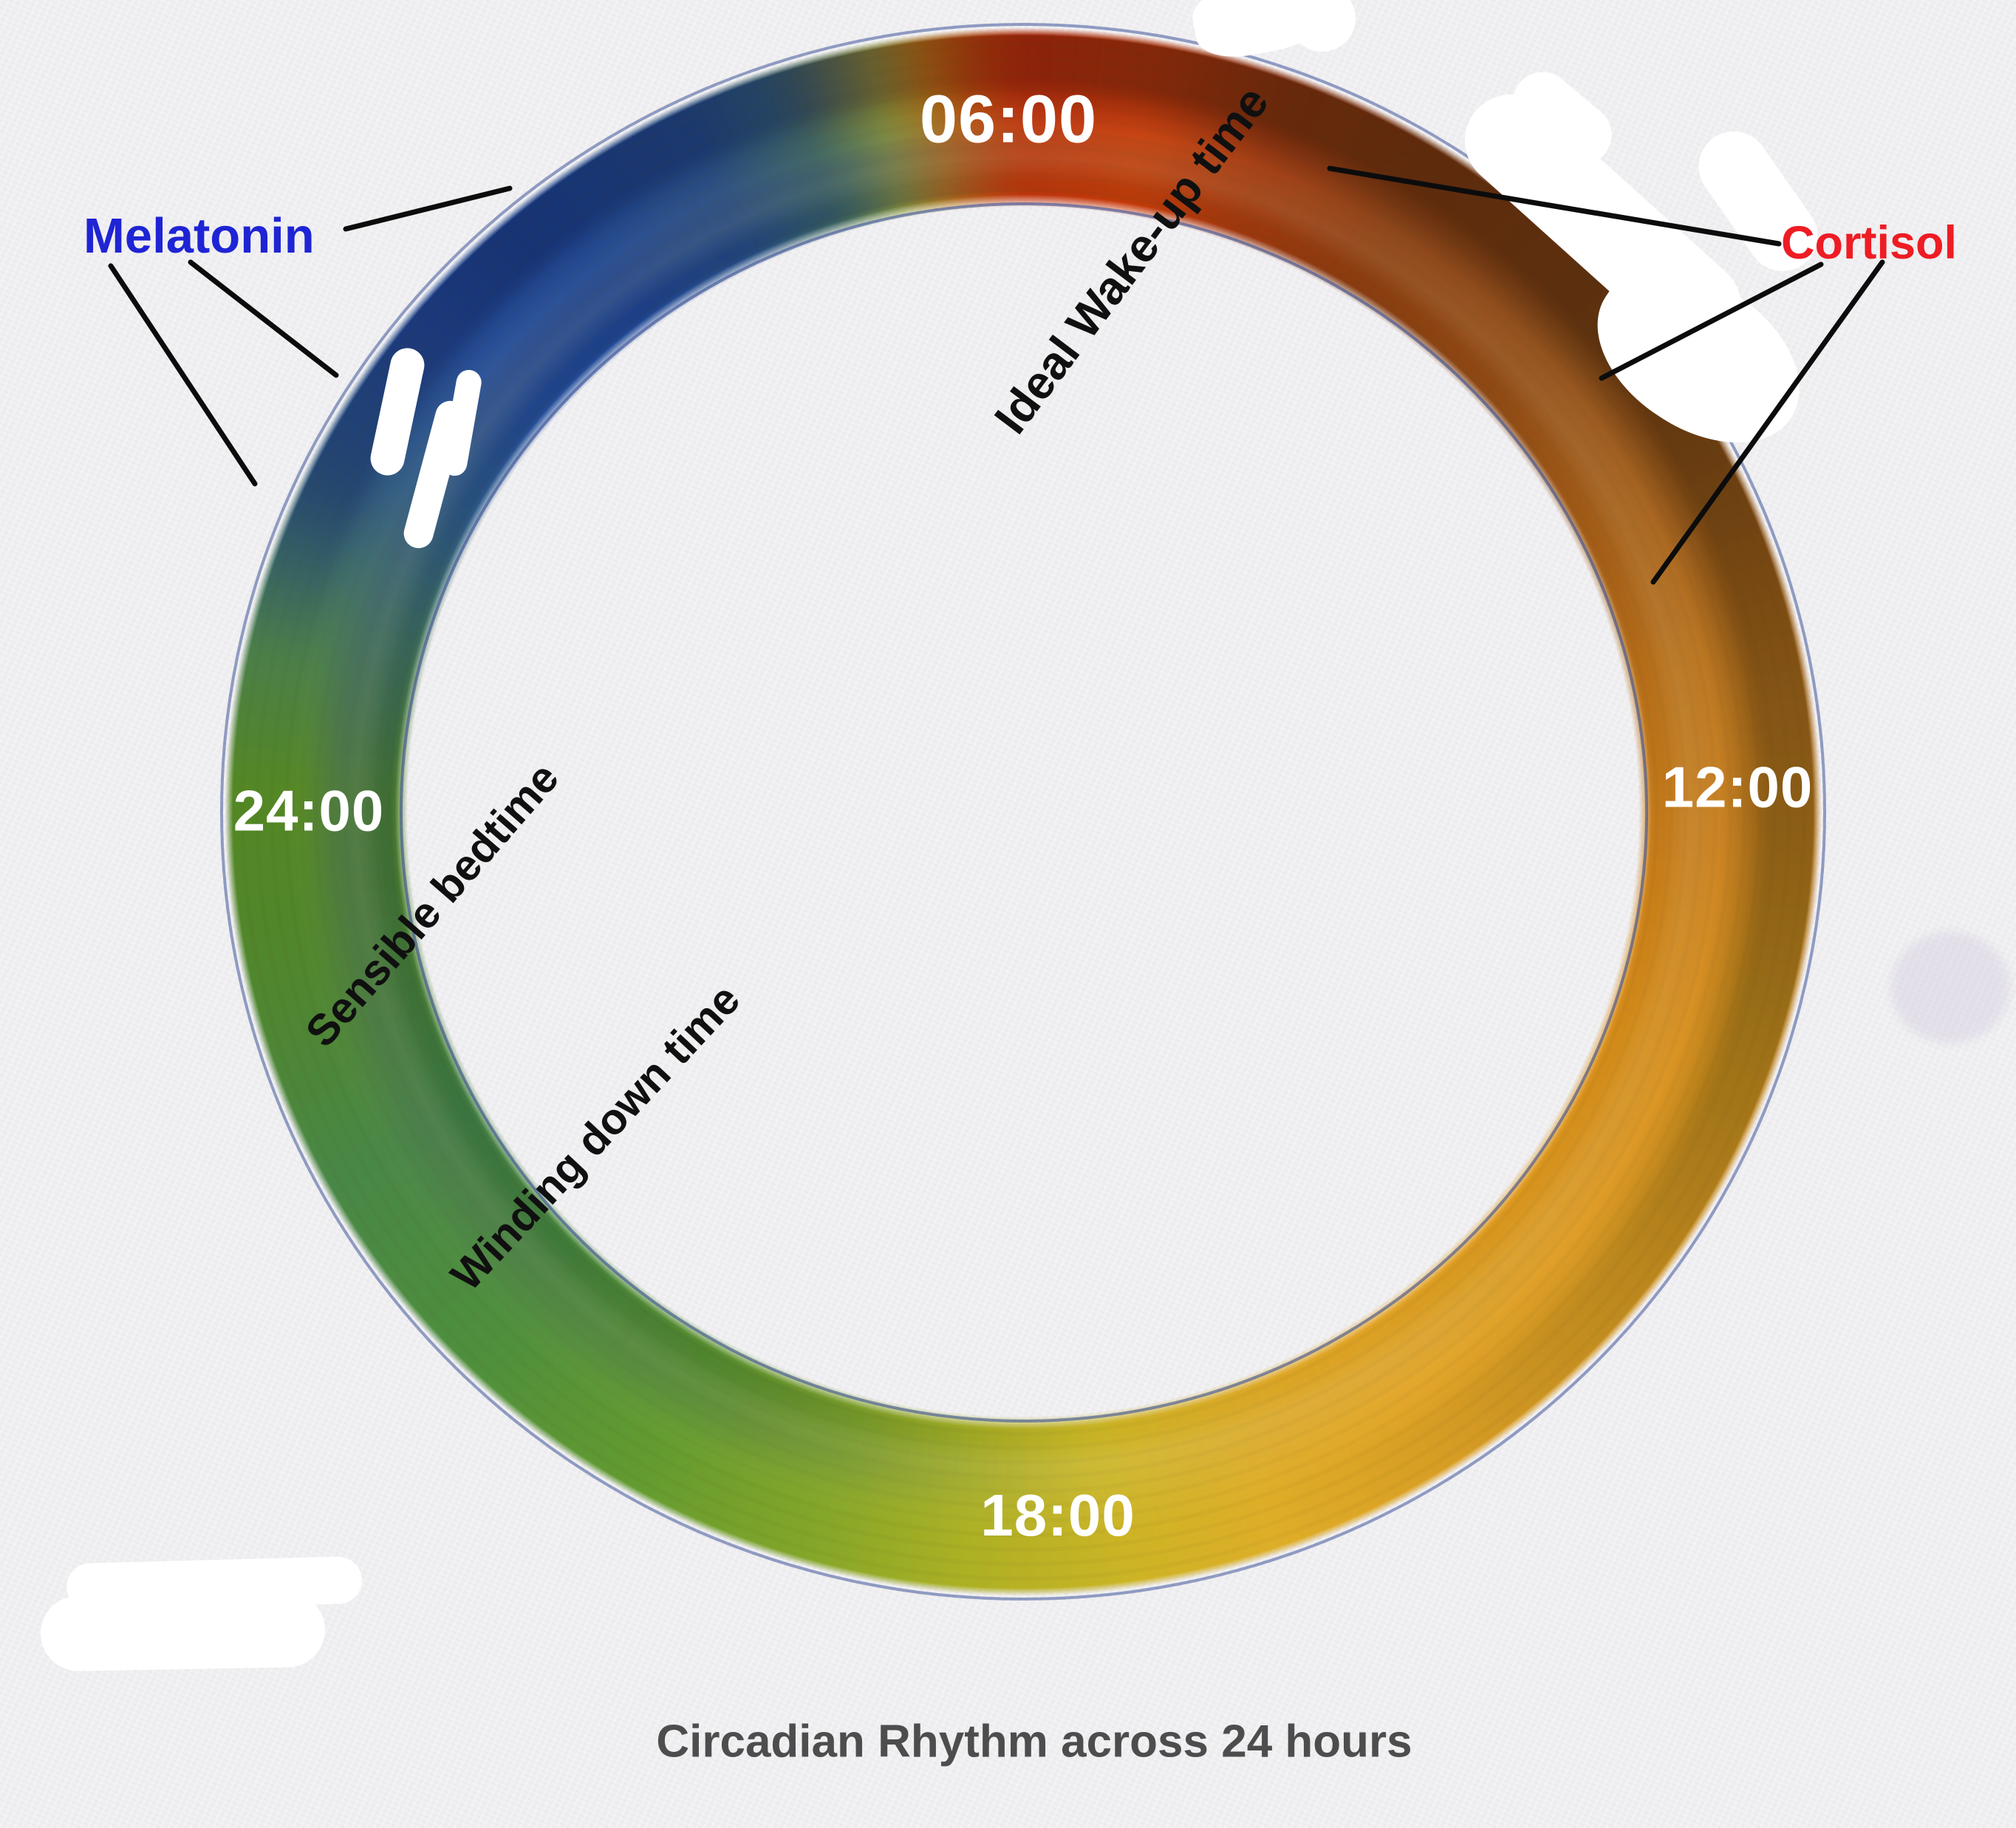 The height and width of the screenshot is (1828, 2016). I want to click on time-label-2400: 24:00, so click(309, 810).